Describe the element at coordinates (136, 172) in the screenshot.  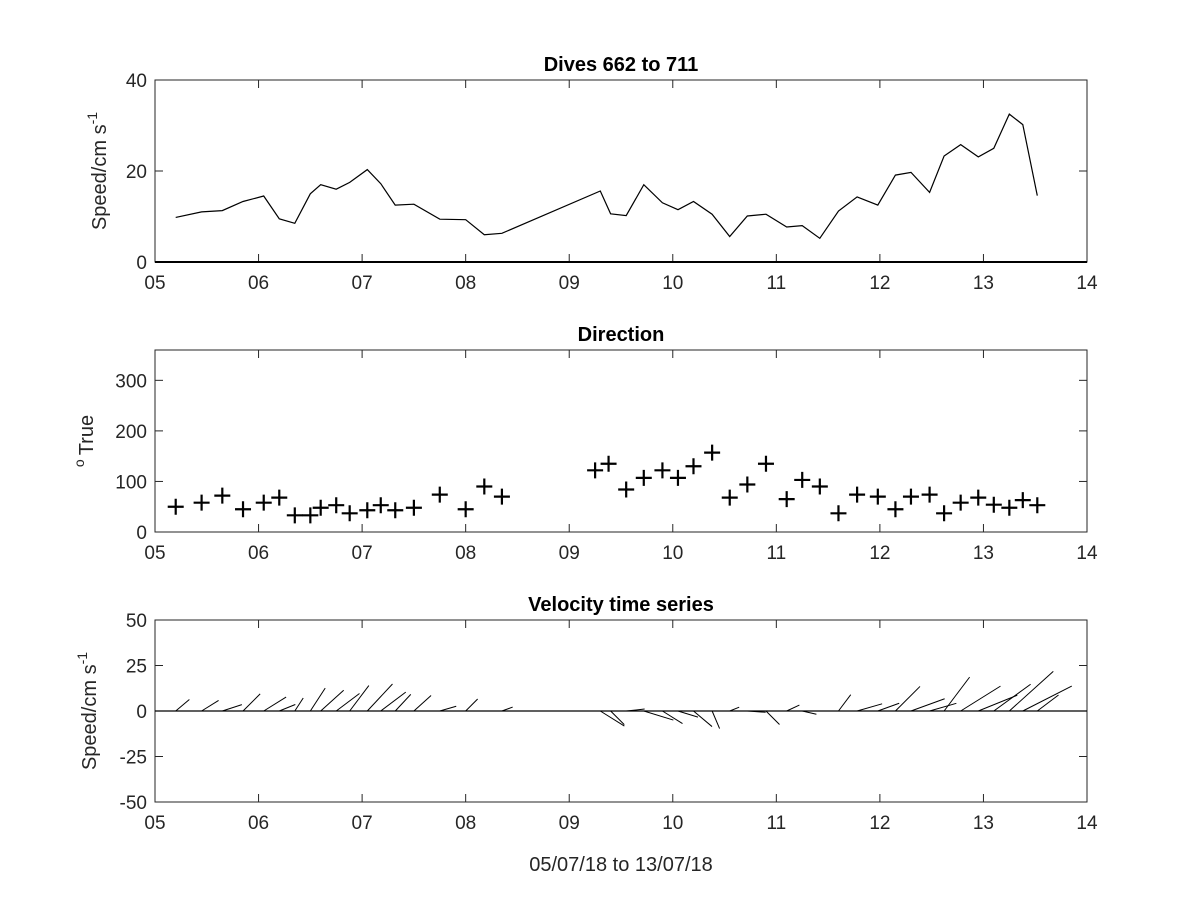
I see `y-tick-label: 20` at that location.